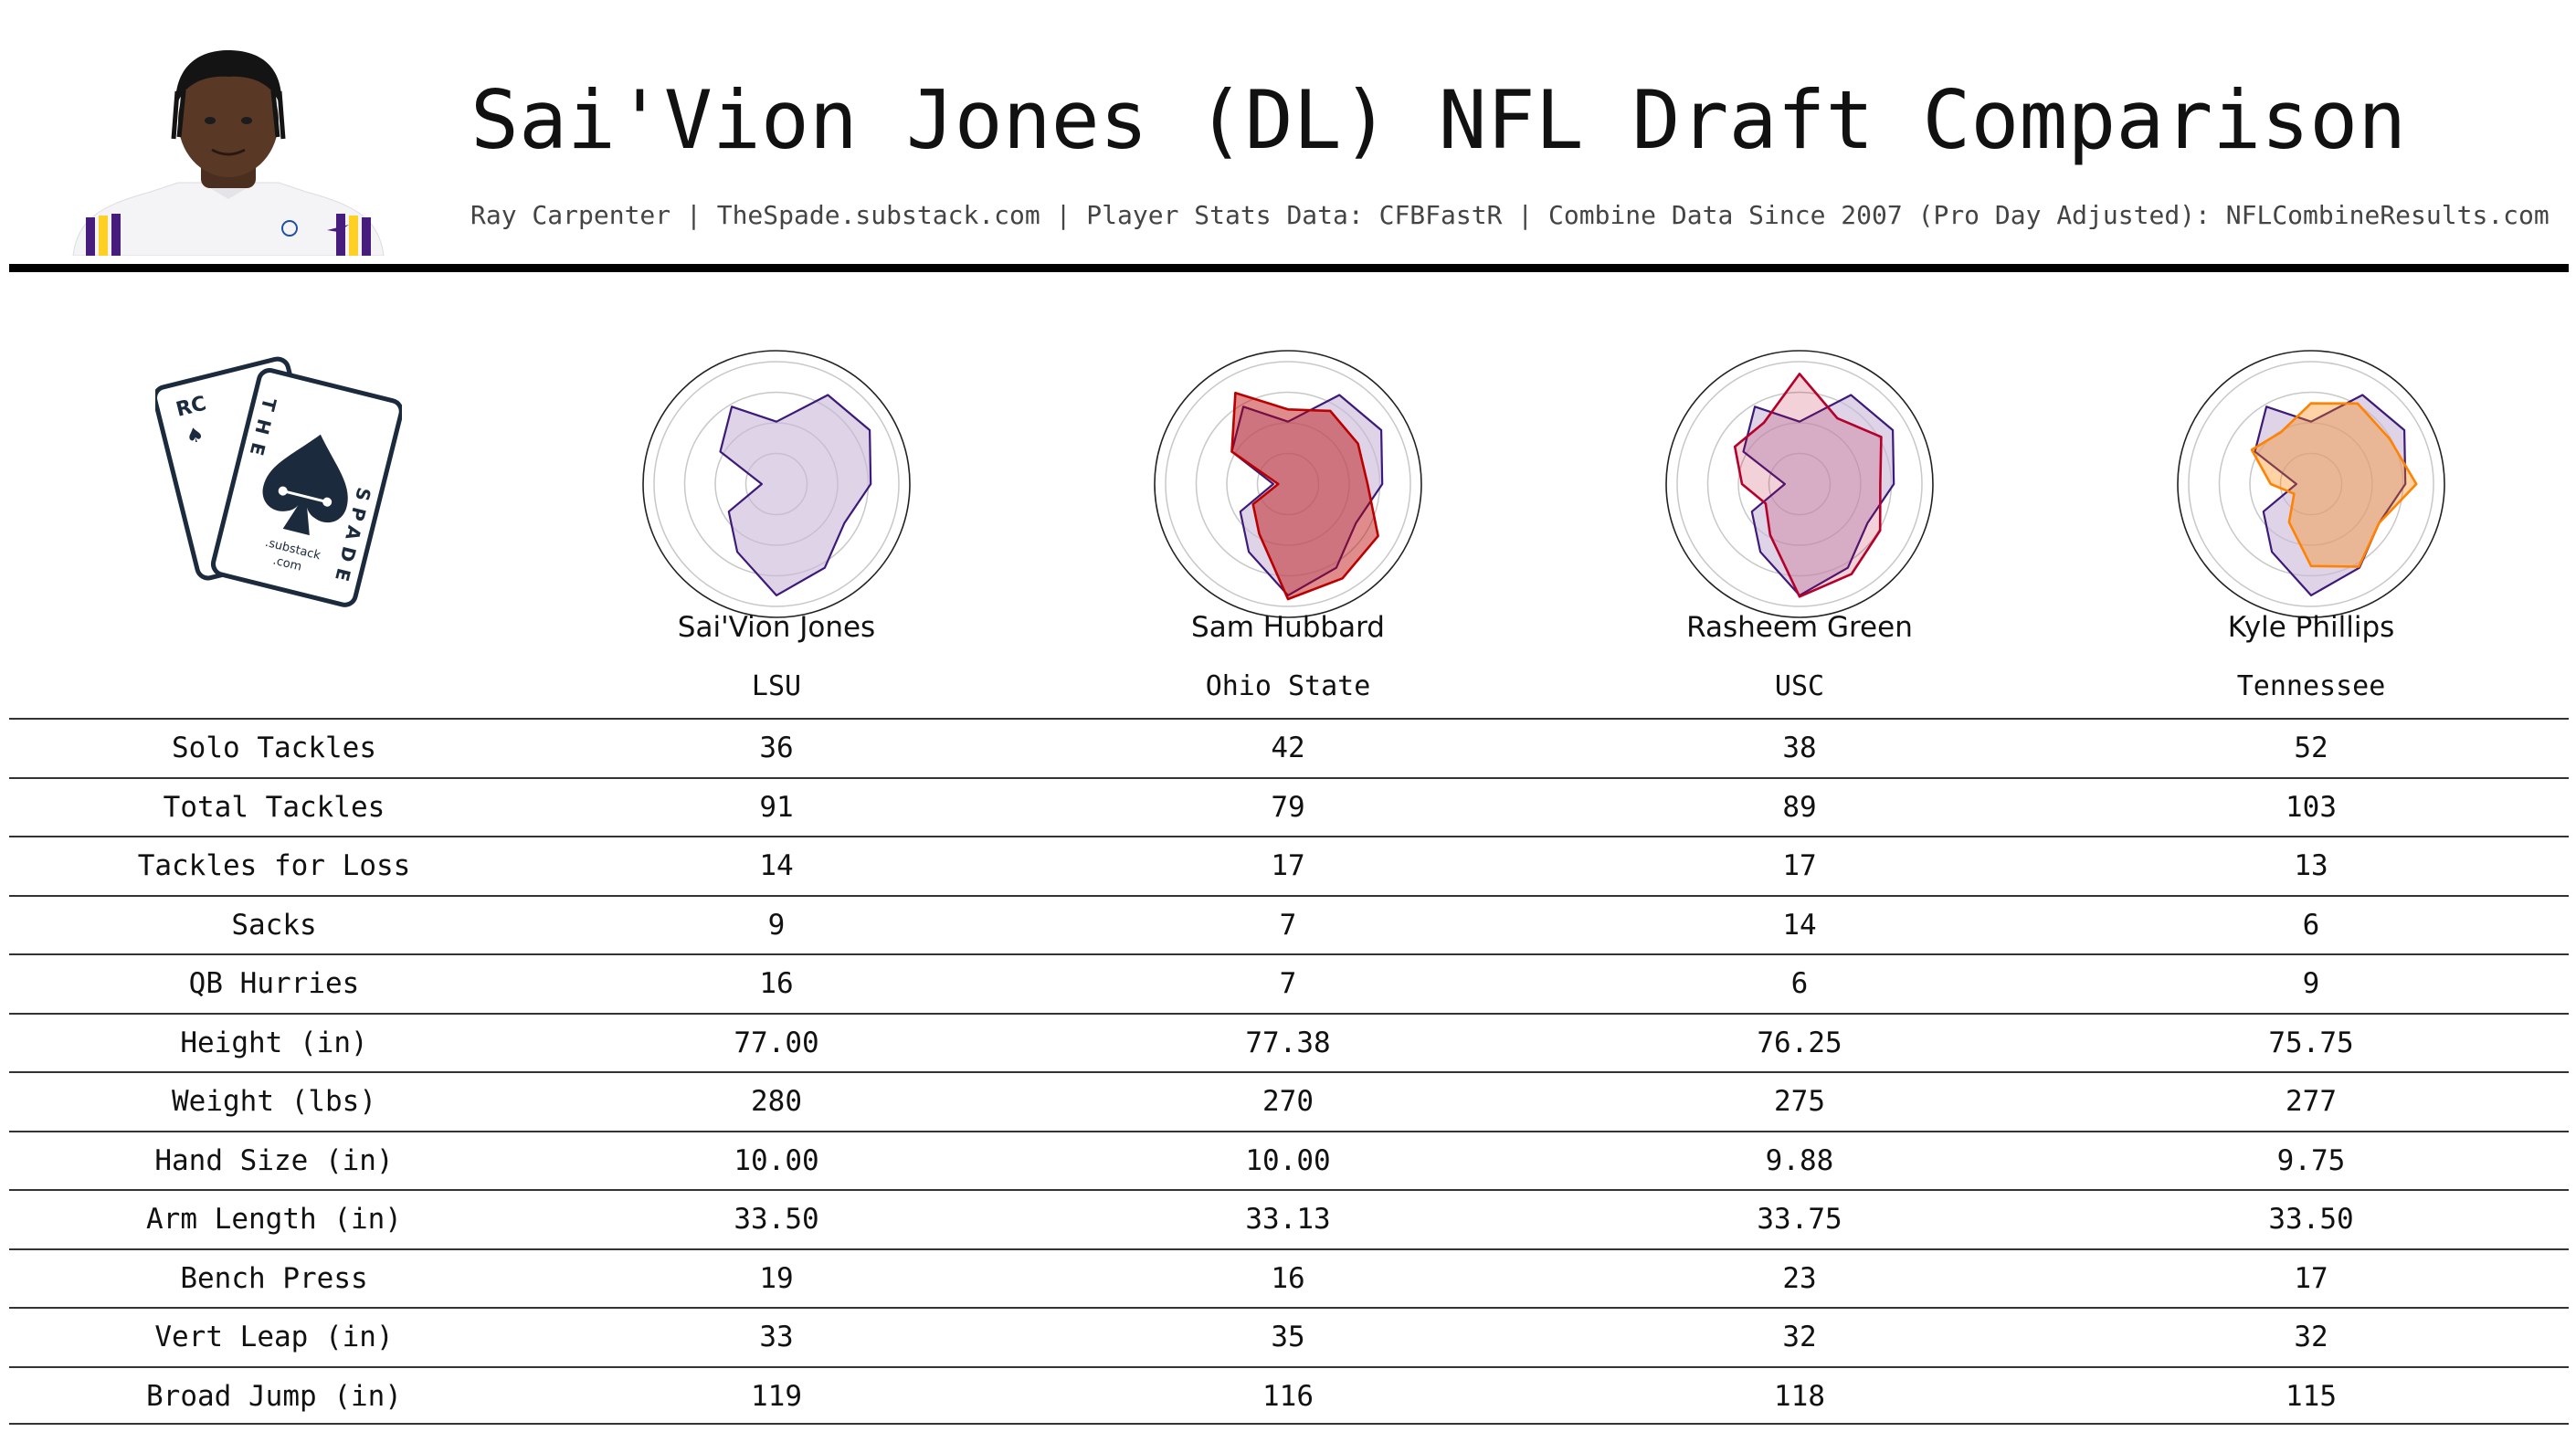 Image resolution: width=2576 pixels, height=1432 pixels. Describe the element at coordinates (274, 1042) in the screenshot. I see `stat-label: Height (in)` at that location.